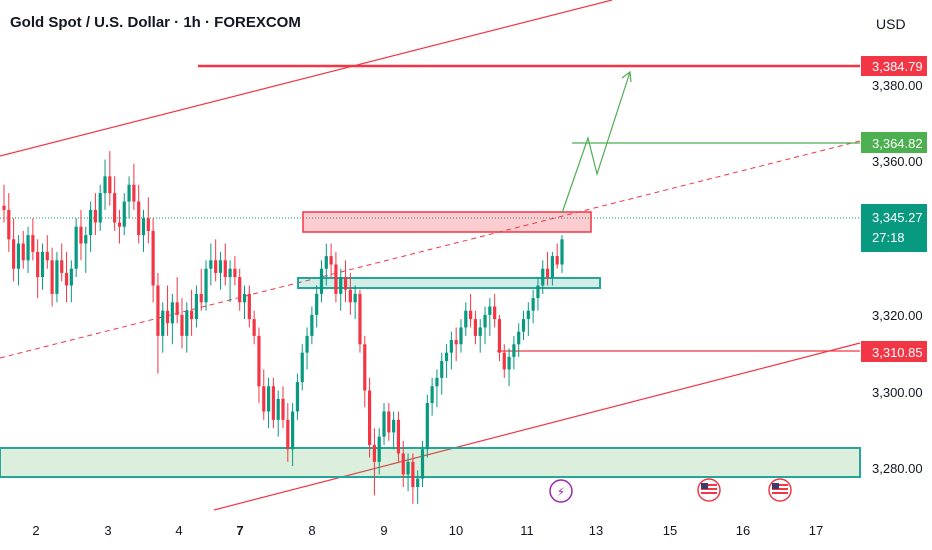  What do you see at coordinates (891, 24) in the screenshot?
I see `currency-label: USD` at bounding box center [891, 24].